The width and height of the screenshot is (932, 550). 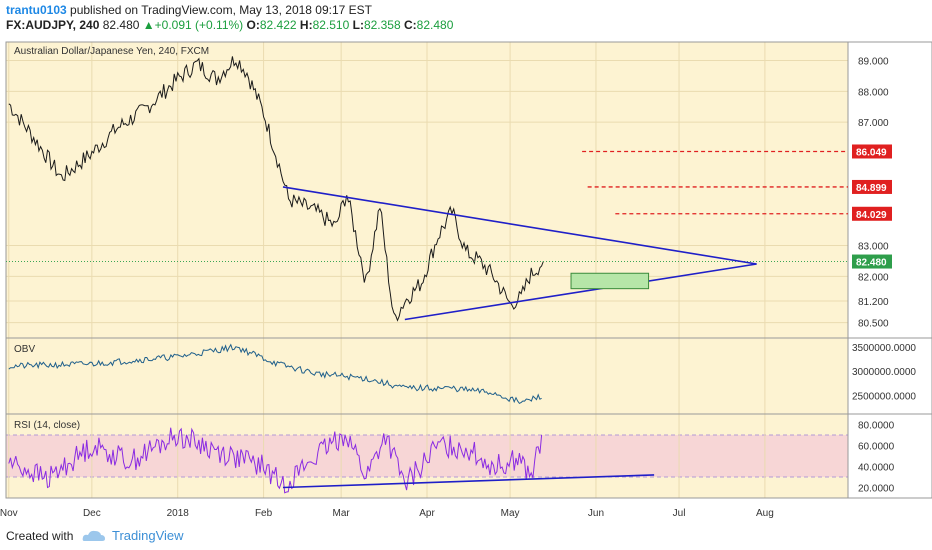 I want to click on y-tick-label: 82.000, so click(x=873, y=277).